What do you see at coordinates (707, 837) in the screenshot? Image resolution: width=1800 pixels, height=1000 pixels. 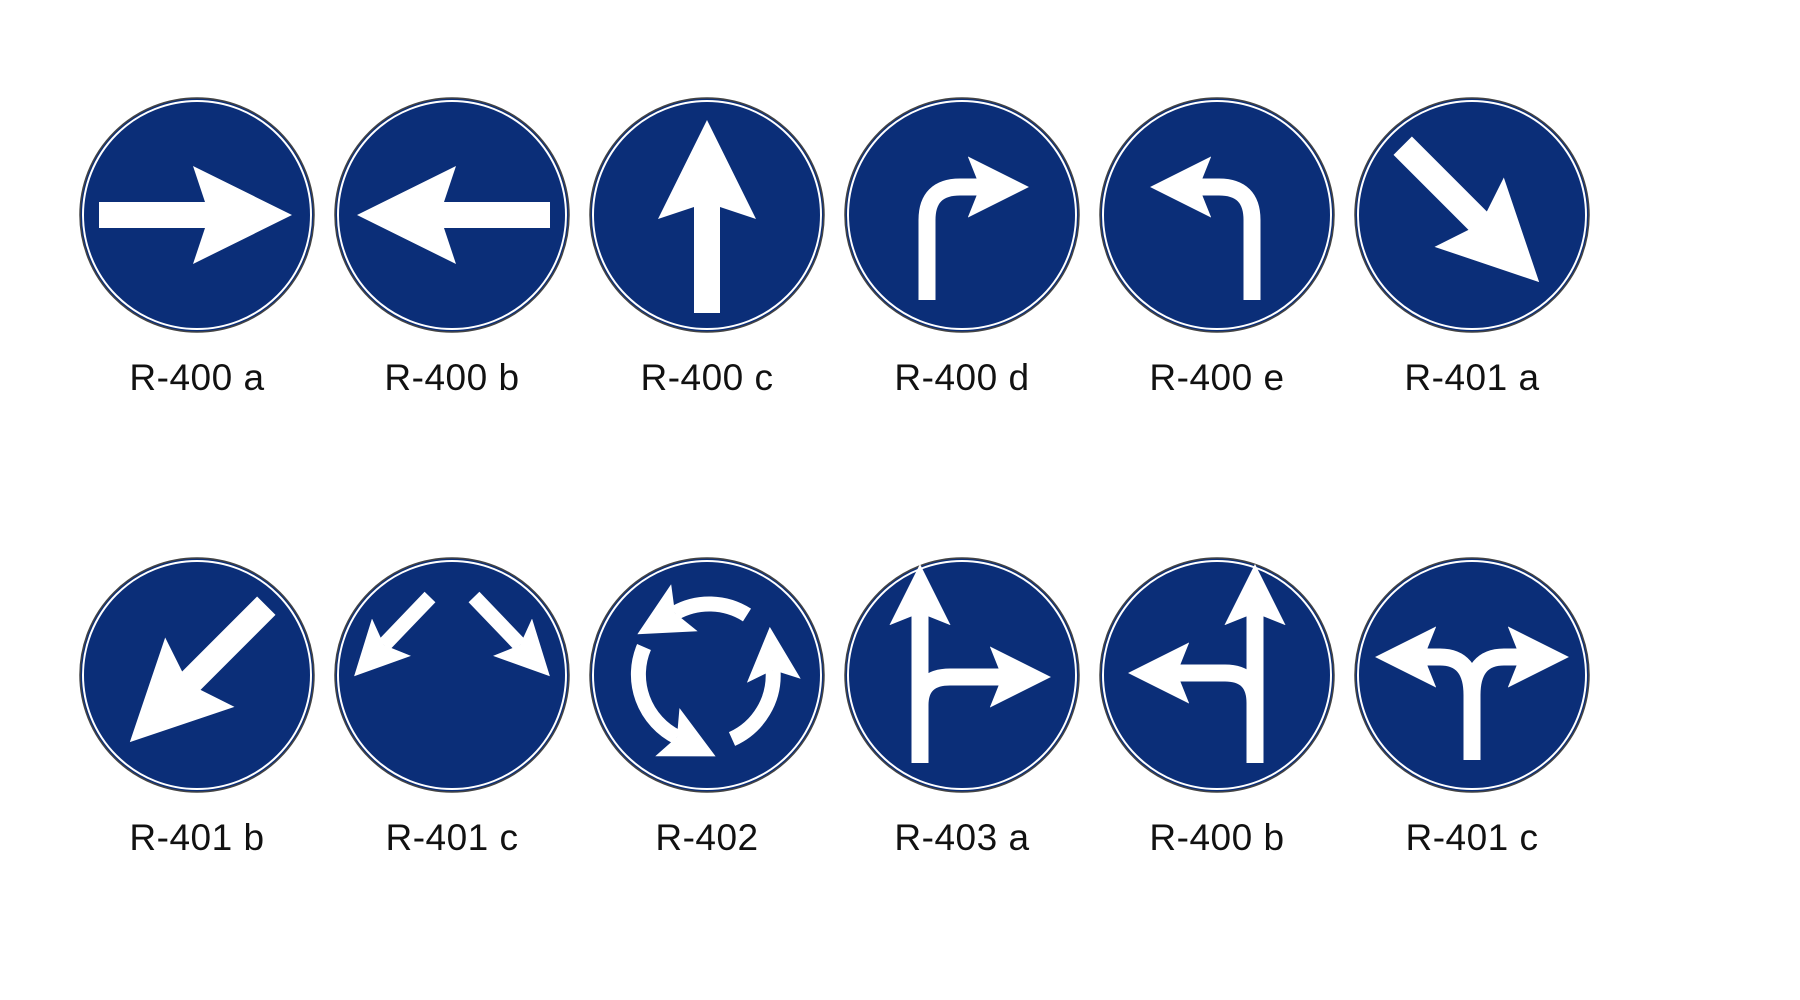 I see `sign-label: R-402` at bounding box center [707, 837].